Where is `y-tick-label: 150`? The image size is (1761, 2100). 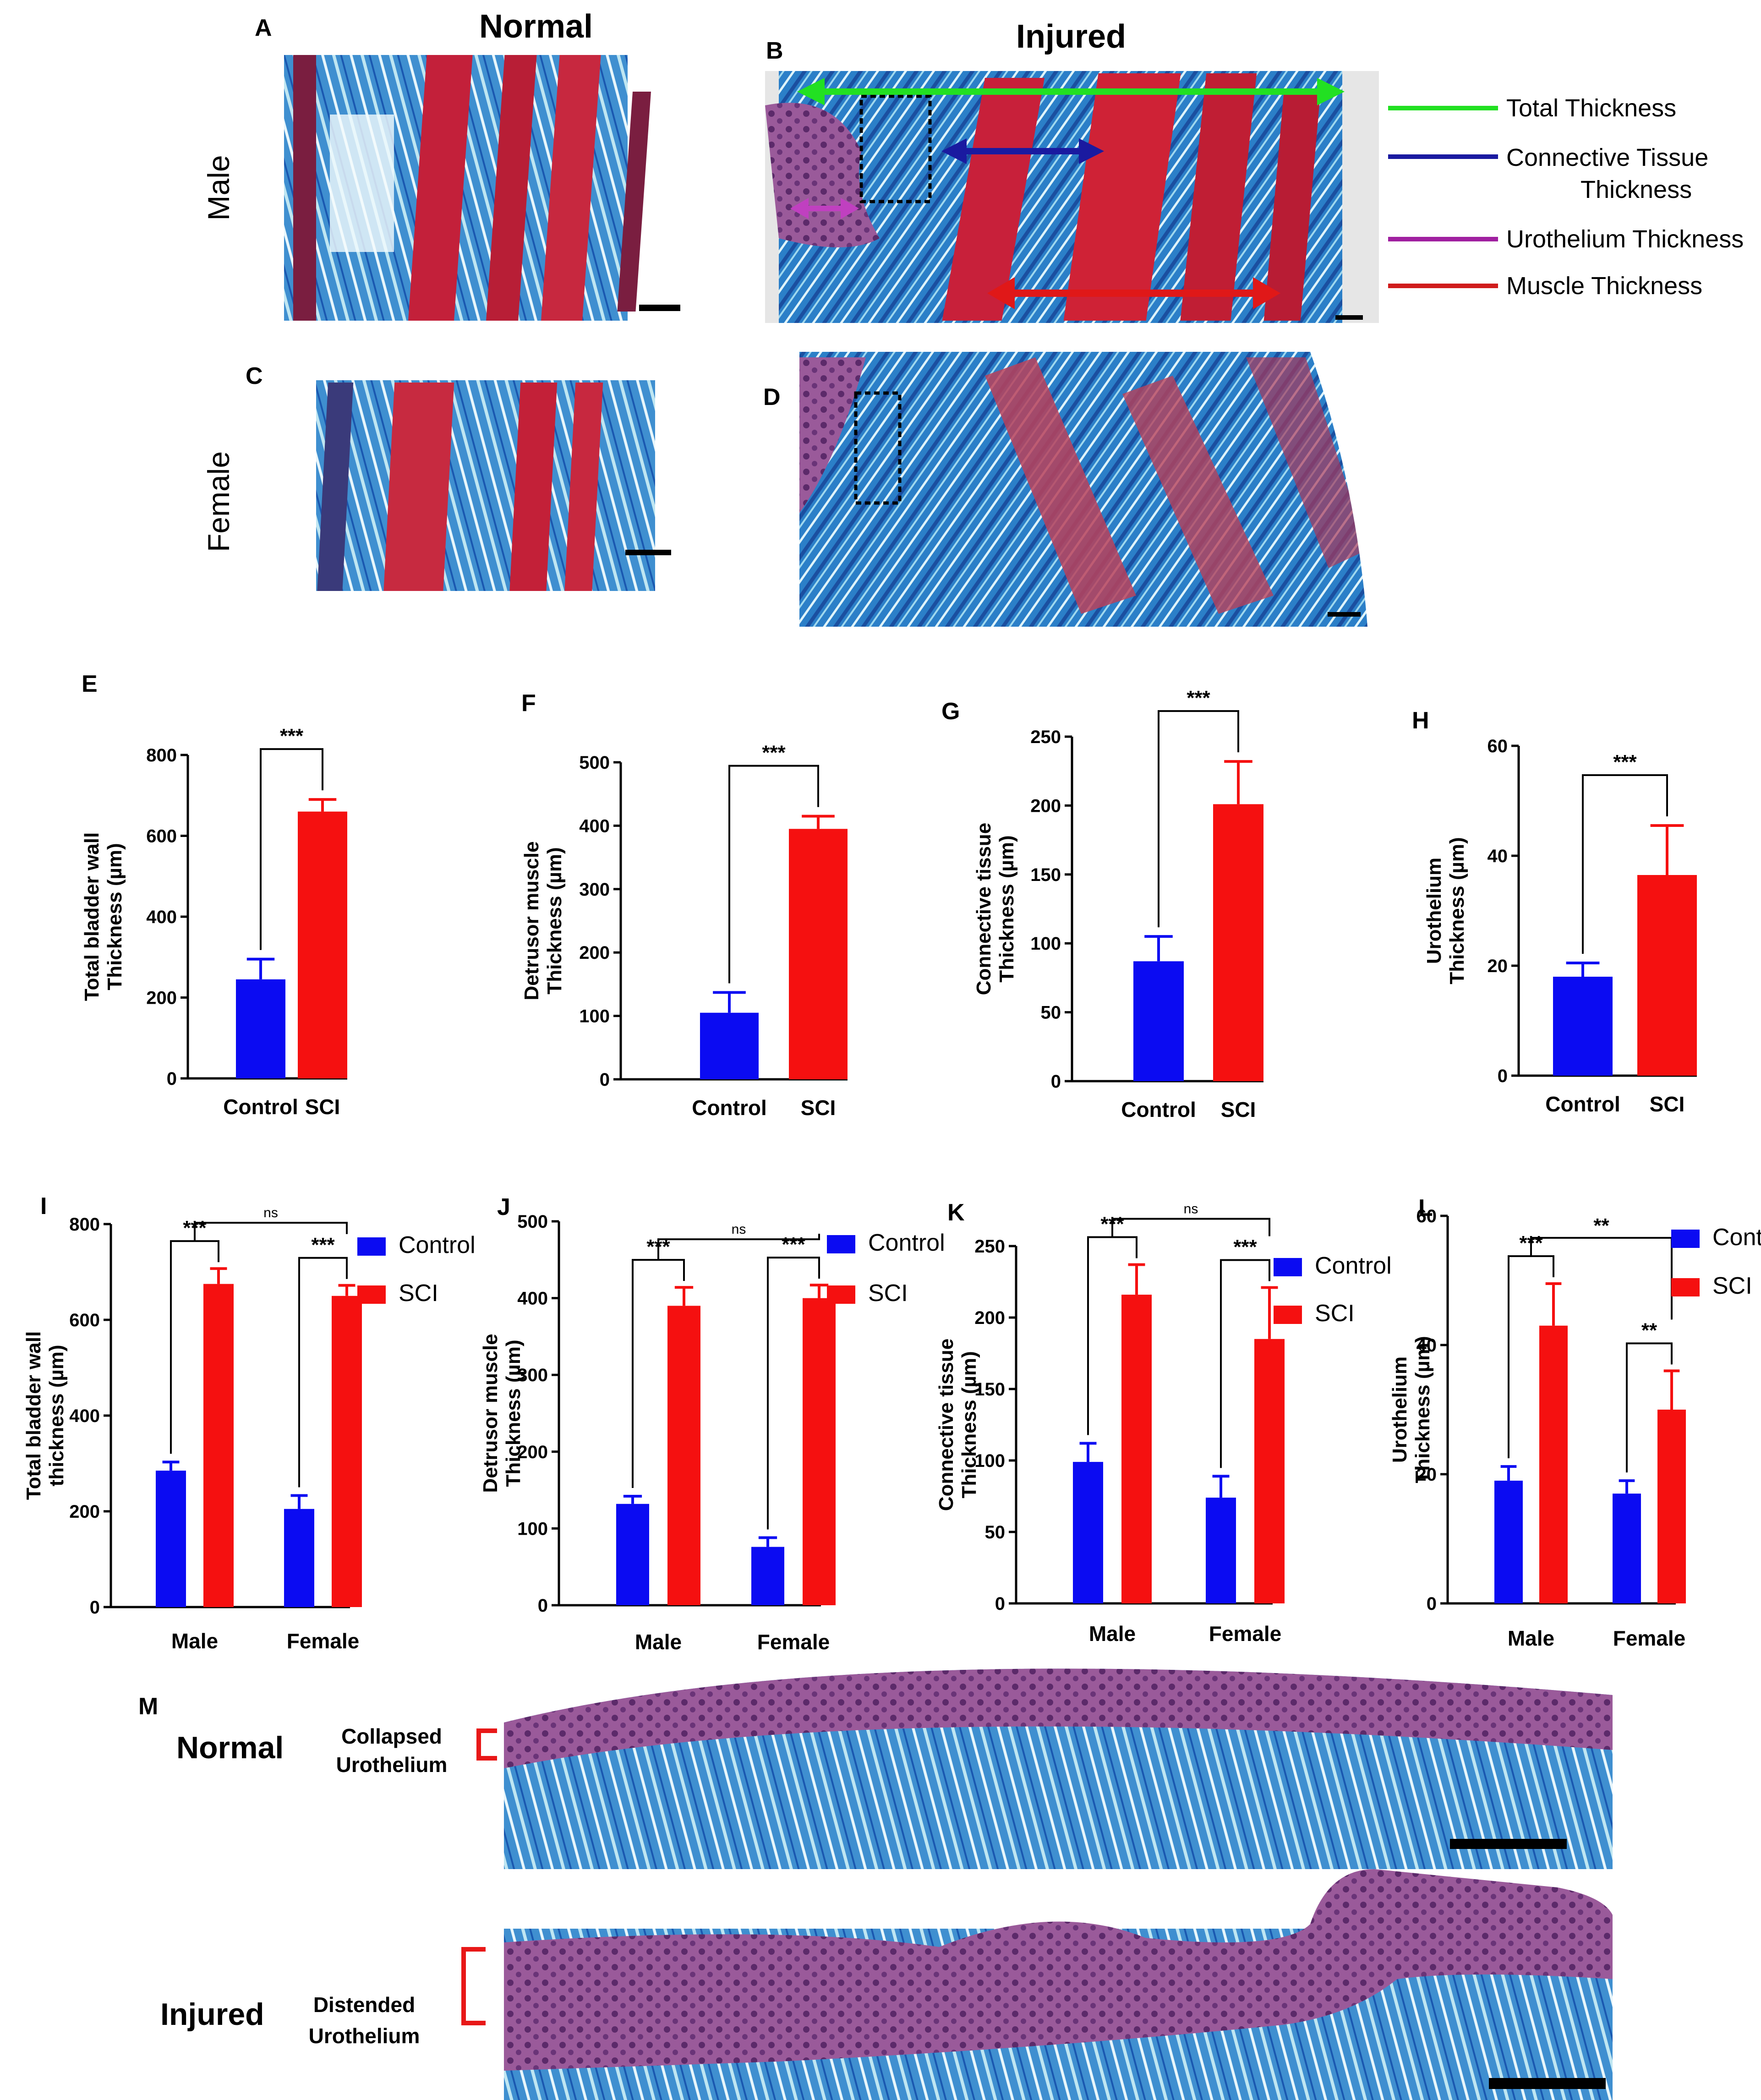
y-tick-label: 150 is located at coordinates (1045, 875).